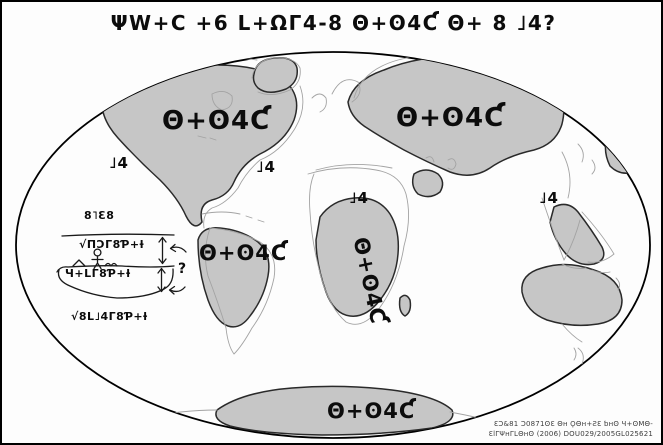 The width and height of the screenshot is (663, 445). I want to click on continent-label-south-america: Θ+ʘ4Ƈ, so click(243, 253).